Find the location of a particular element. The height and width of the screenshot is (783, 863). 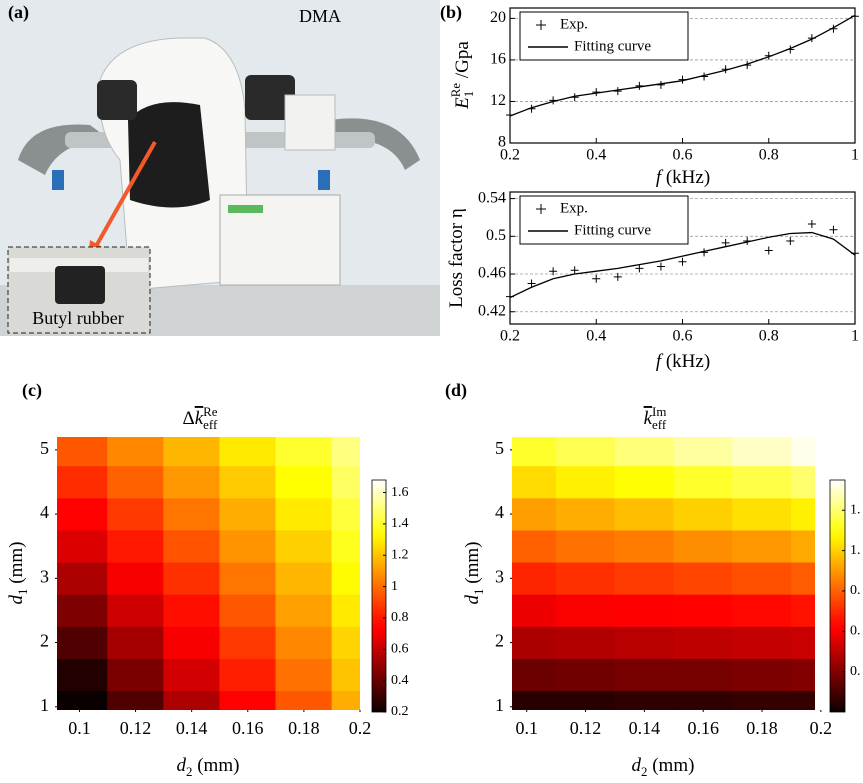

inset-ruler is located at coordinates (79, 265).